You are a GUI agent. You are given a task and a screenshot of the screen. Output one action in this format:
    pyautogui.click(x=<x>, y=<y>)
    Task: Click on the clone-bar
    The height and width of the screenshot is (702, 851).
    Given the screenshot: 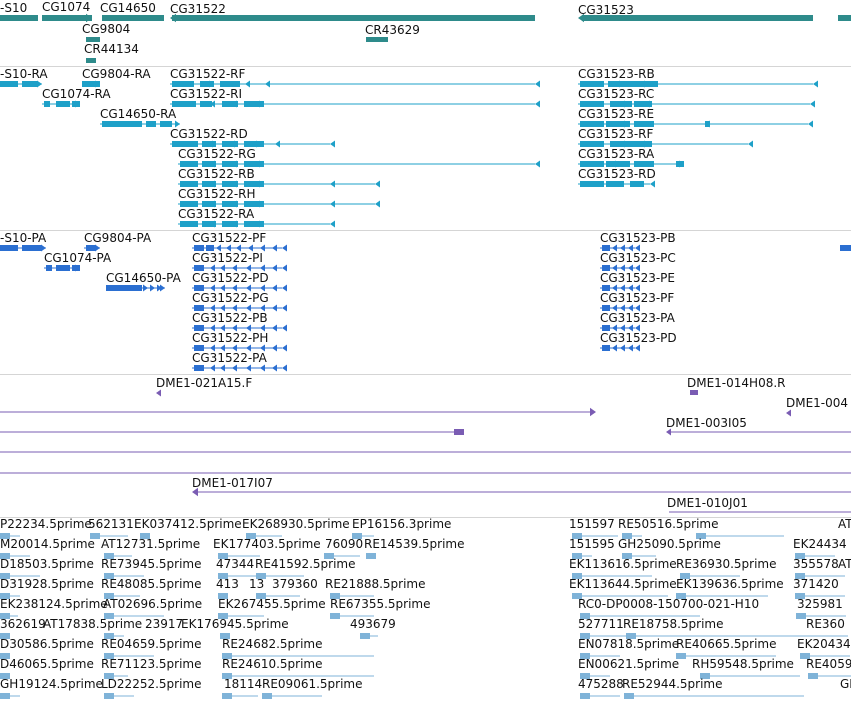 What is the action you would take?
    pyautogui.click(x=694, y=392)
    